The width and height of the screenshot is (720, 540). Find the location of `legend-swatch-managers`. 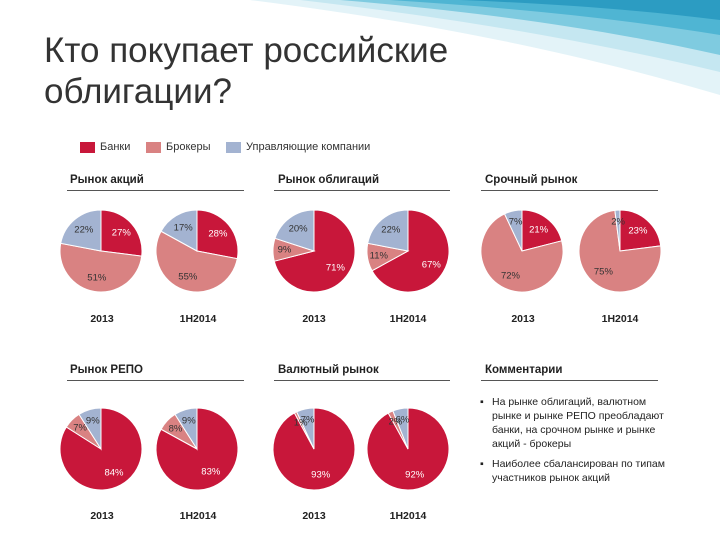

legend-swatch-managers is located at coordinates (233, 147).